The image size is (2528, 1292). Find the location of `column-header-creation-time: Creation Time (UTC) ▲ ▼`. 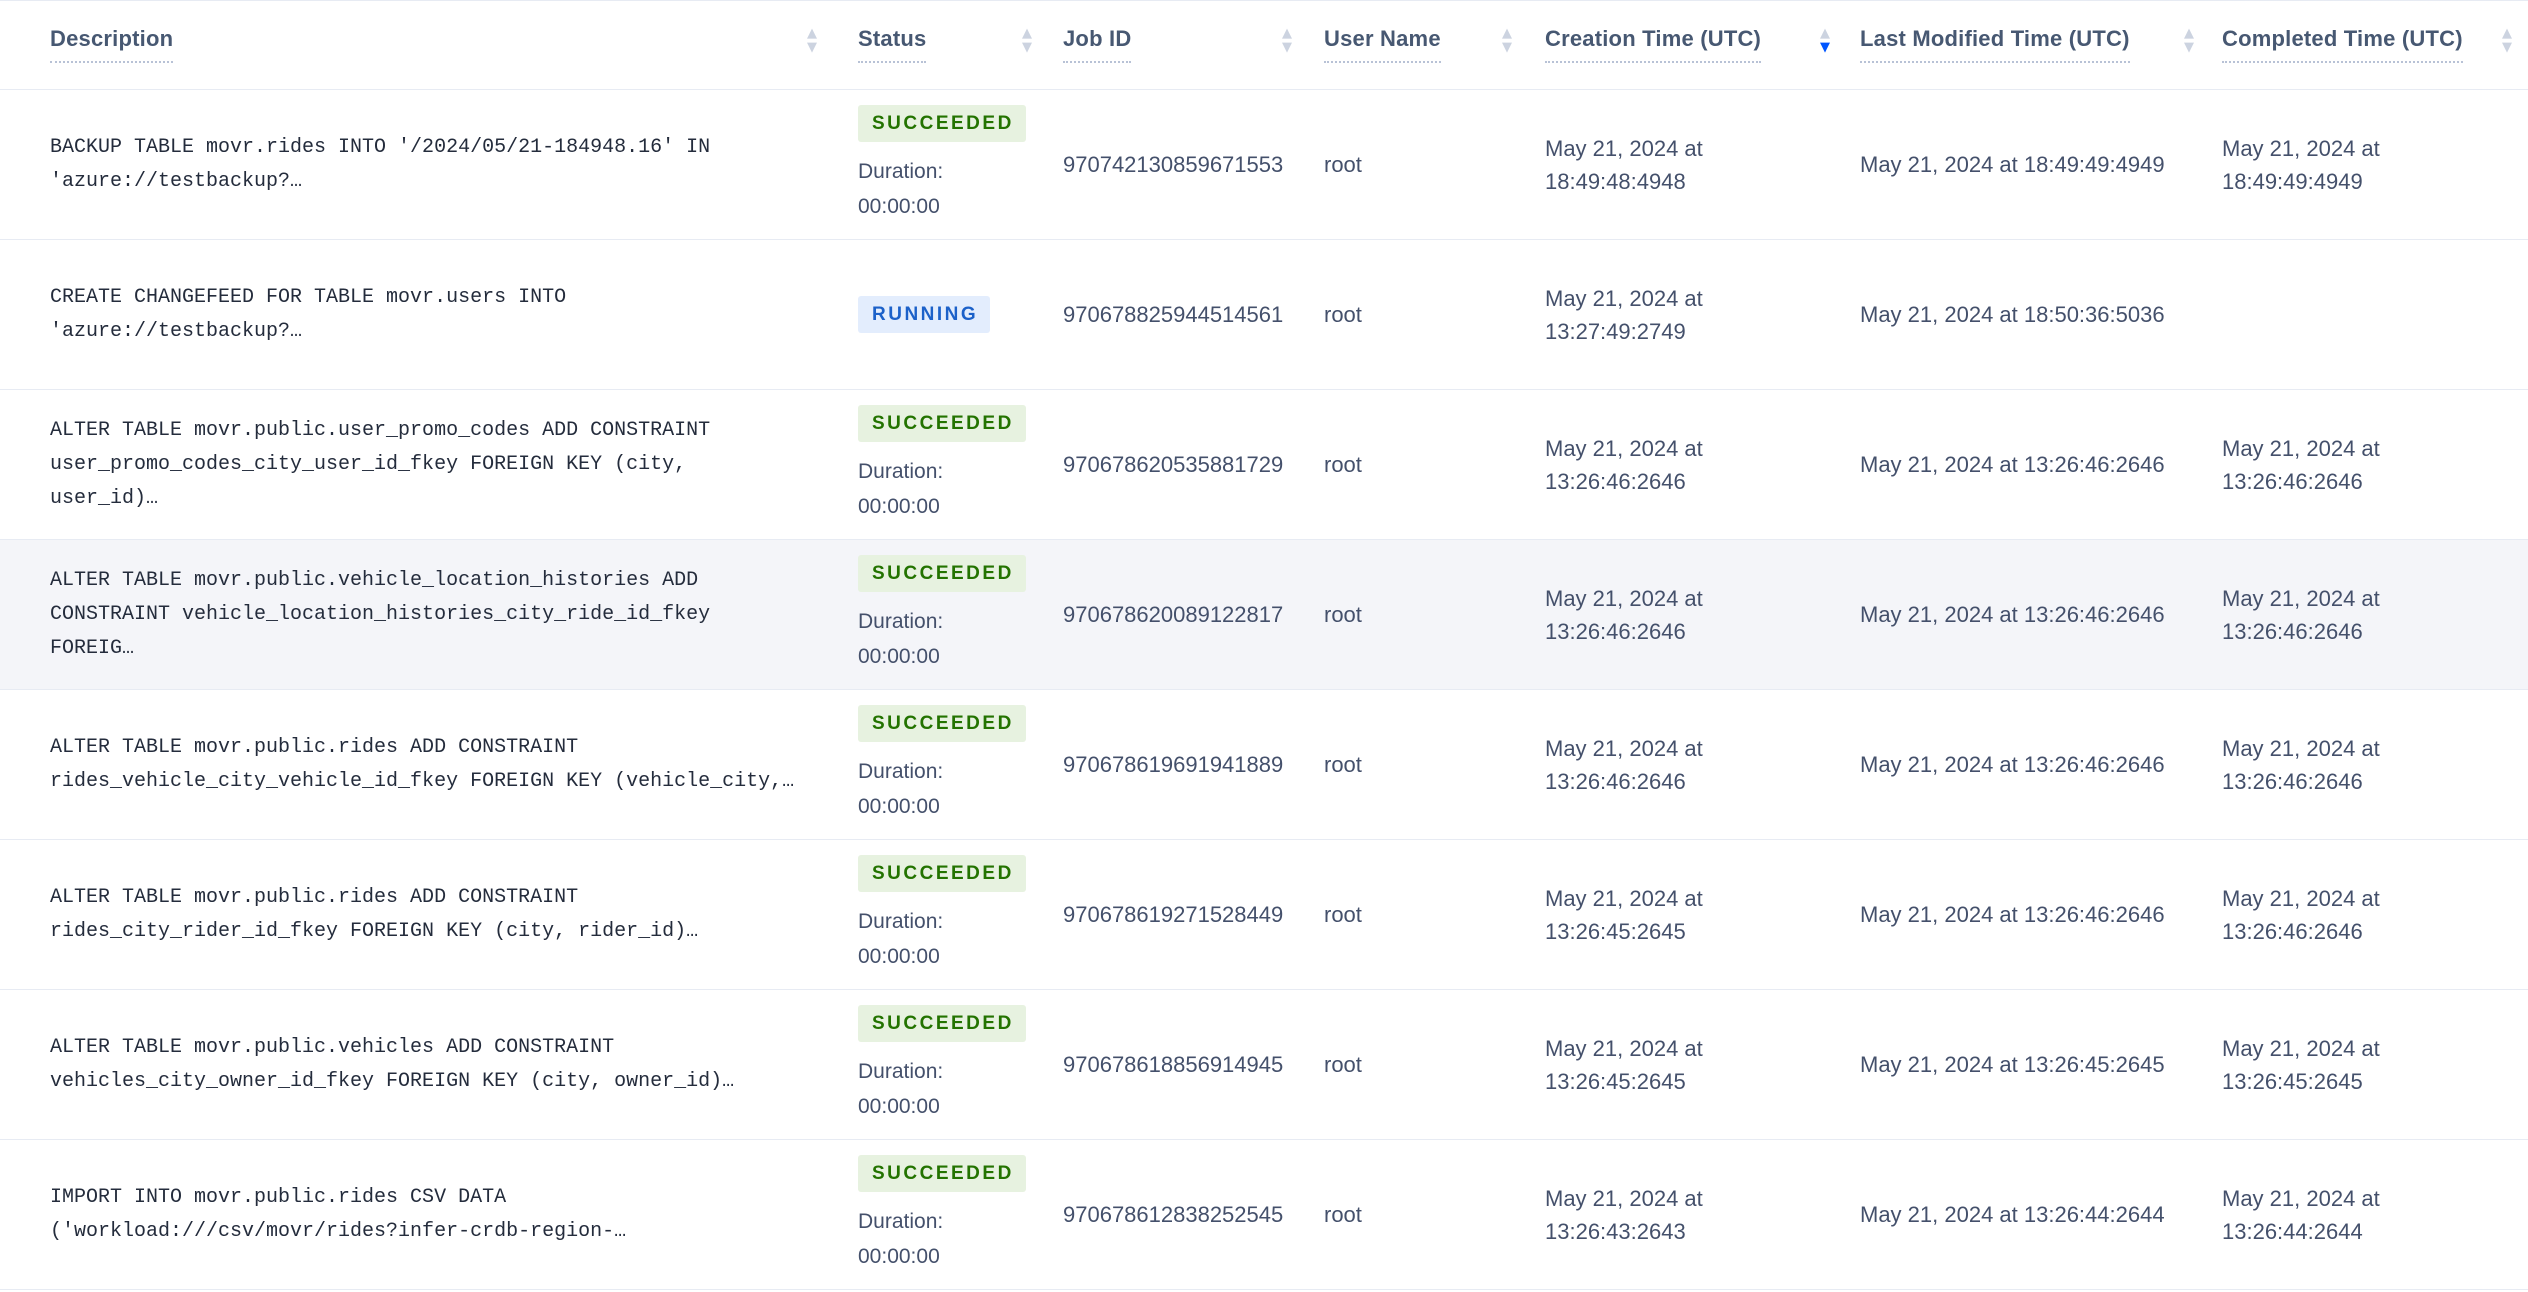

column-header-creation-time: Creation Time (UTC) ▲ ▼ is located at coordinates (1699, 45).